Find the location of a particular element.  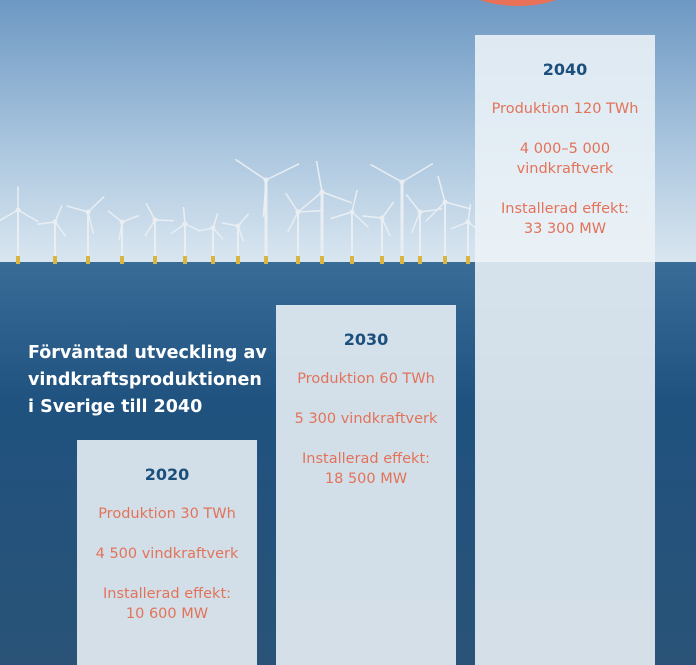

bar-production-label: Produktion 60 TWh is located at coordinates (366, 379).